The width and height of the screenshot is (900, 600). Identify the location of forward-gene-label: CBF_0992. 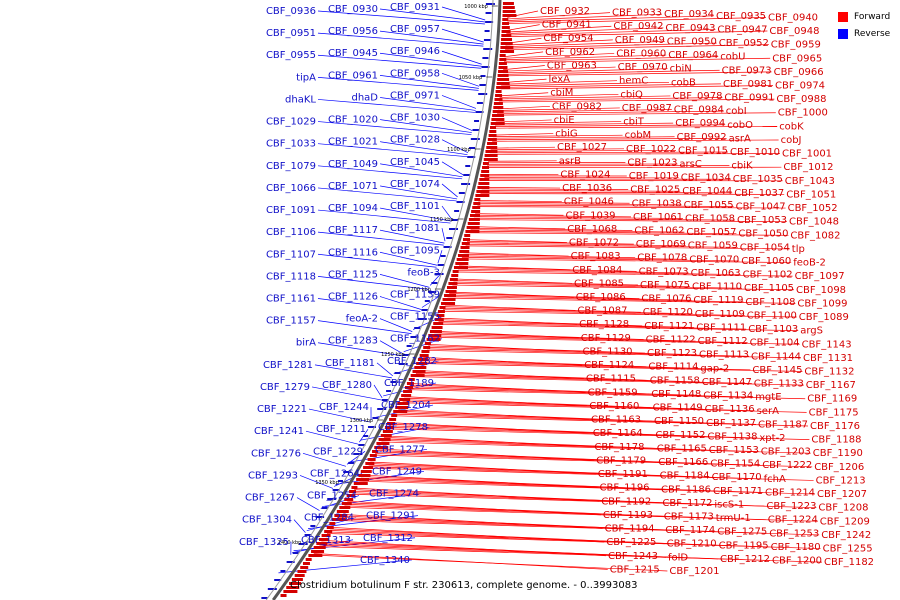
(702, 137).